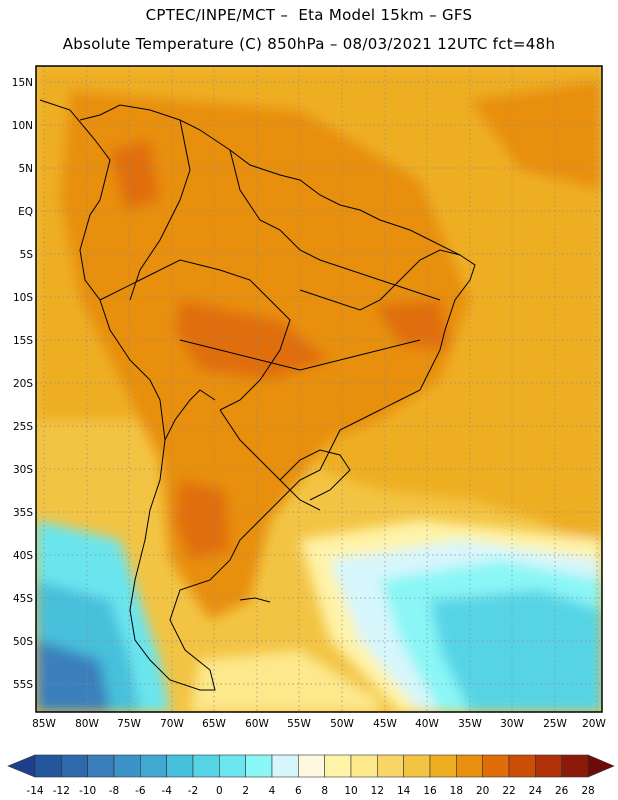  Describe the element at coordinates (562, 791) in the screenshot. I see `colorbar-tick-label: 26` at that location.